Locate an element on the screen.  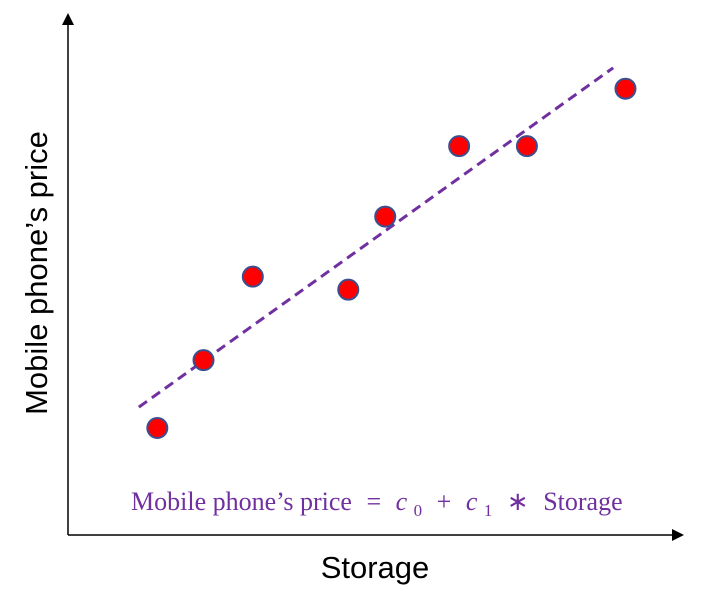
equation-c0: c is located at coordinates (402, 501).